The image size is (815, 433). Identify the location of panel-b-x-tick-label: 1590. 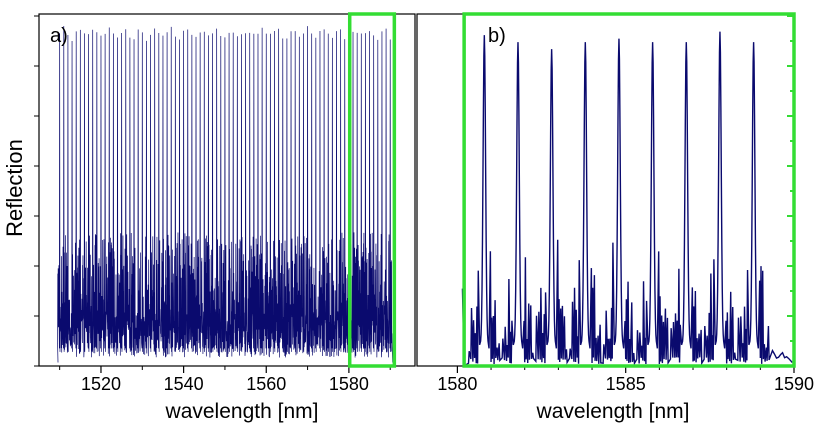
(794, 384).